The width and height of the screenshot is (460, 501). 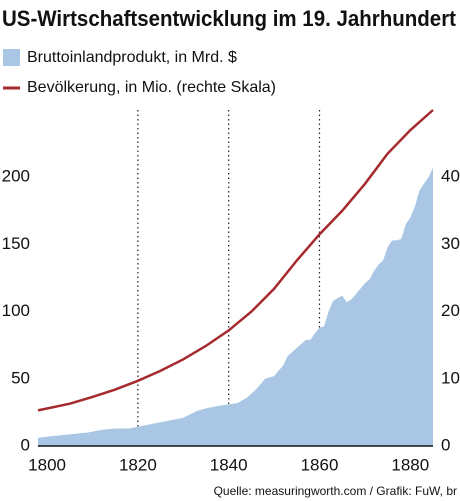 I want to click on y2-tick-label: 20, so click(x=450, y=310).